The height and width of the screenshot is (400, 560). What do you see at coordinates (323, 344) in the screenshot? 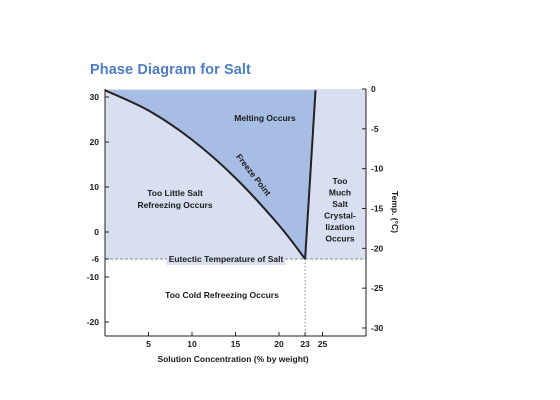
I see `bottom-tick-label: 25` at bounding box center [323, 344].